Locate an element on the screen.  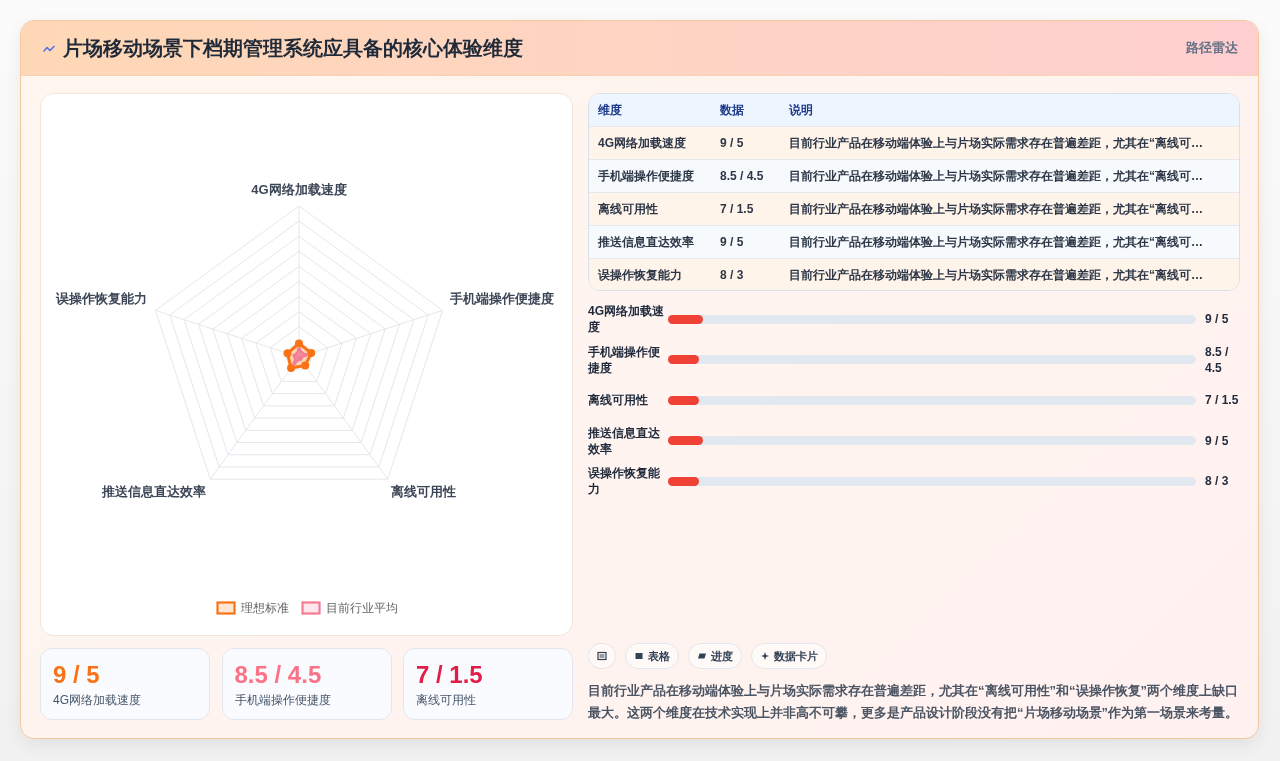
text: 路径雷达 is located at coordinates (1212, 48).